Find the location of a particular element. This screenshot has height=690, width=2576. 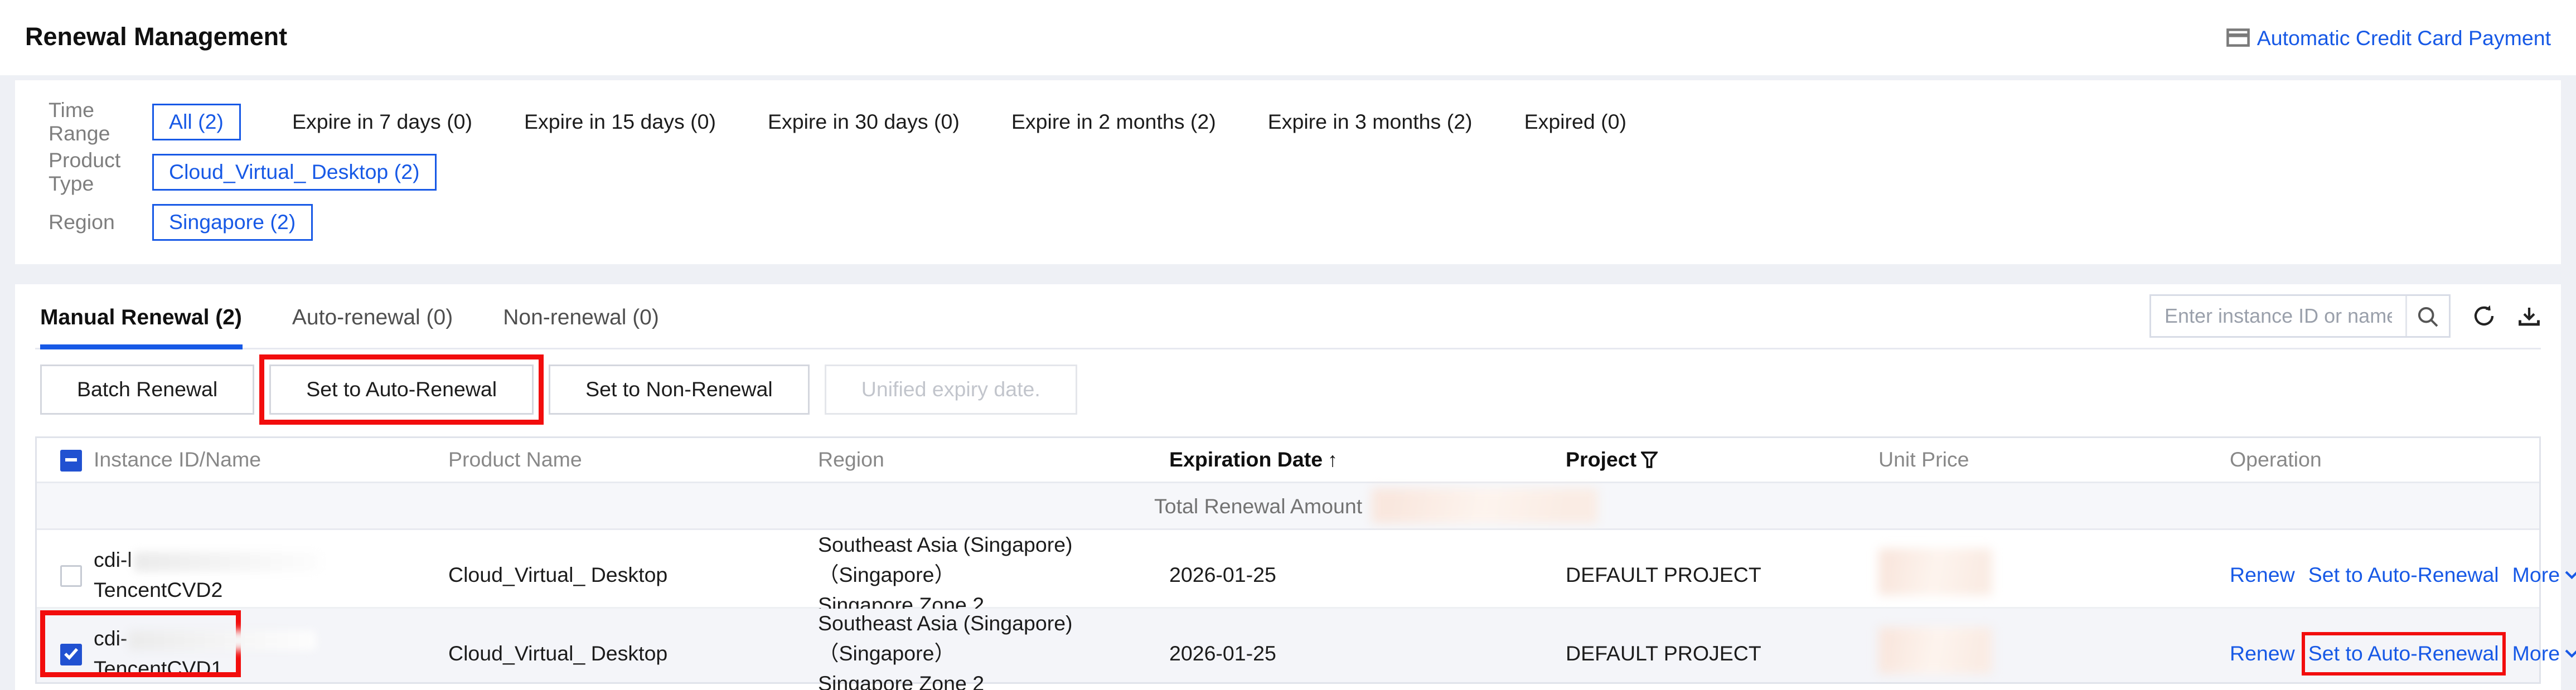

time-range-option-3months: Expire in 3 months (2) is located at coordinates (1370, 122).